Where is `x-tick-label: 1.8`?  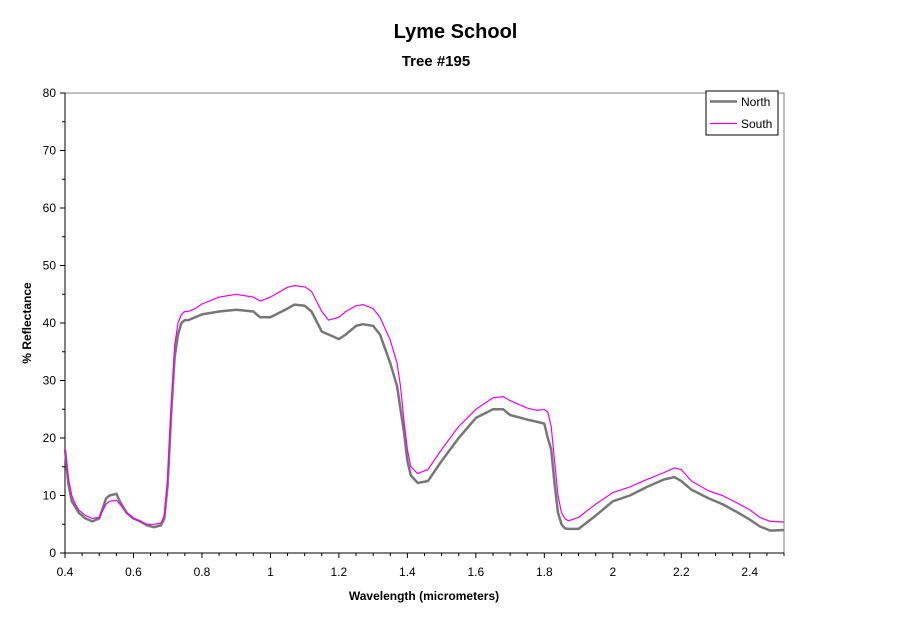
x-tick-label: 1.8 is located at coordinates (544, 572).